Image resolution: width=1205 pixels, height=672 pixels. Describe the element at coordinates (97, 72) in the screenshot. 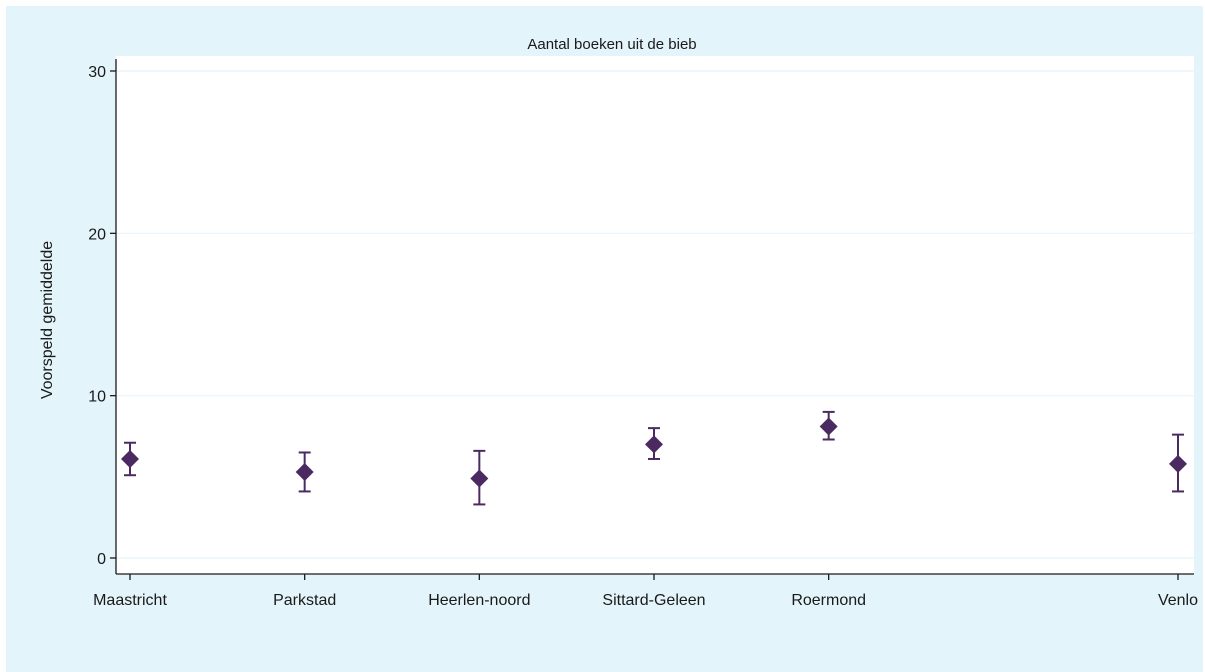

I see `y-tick-label: 30` at that location.